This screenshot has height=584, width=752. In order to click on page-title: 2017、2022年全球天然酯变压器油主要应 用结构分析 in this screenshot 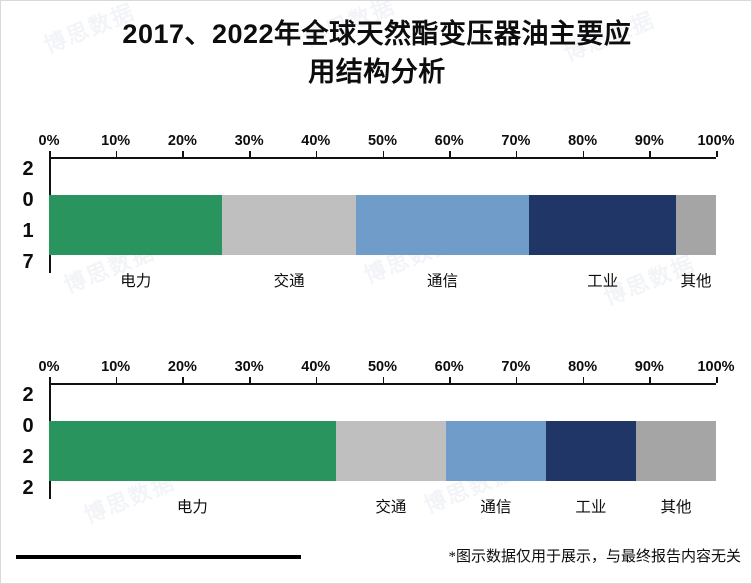, I will do `click(377, 53)`.